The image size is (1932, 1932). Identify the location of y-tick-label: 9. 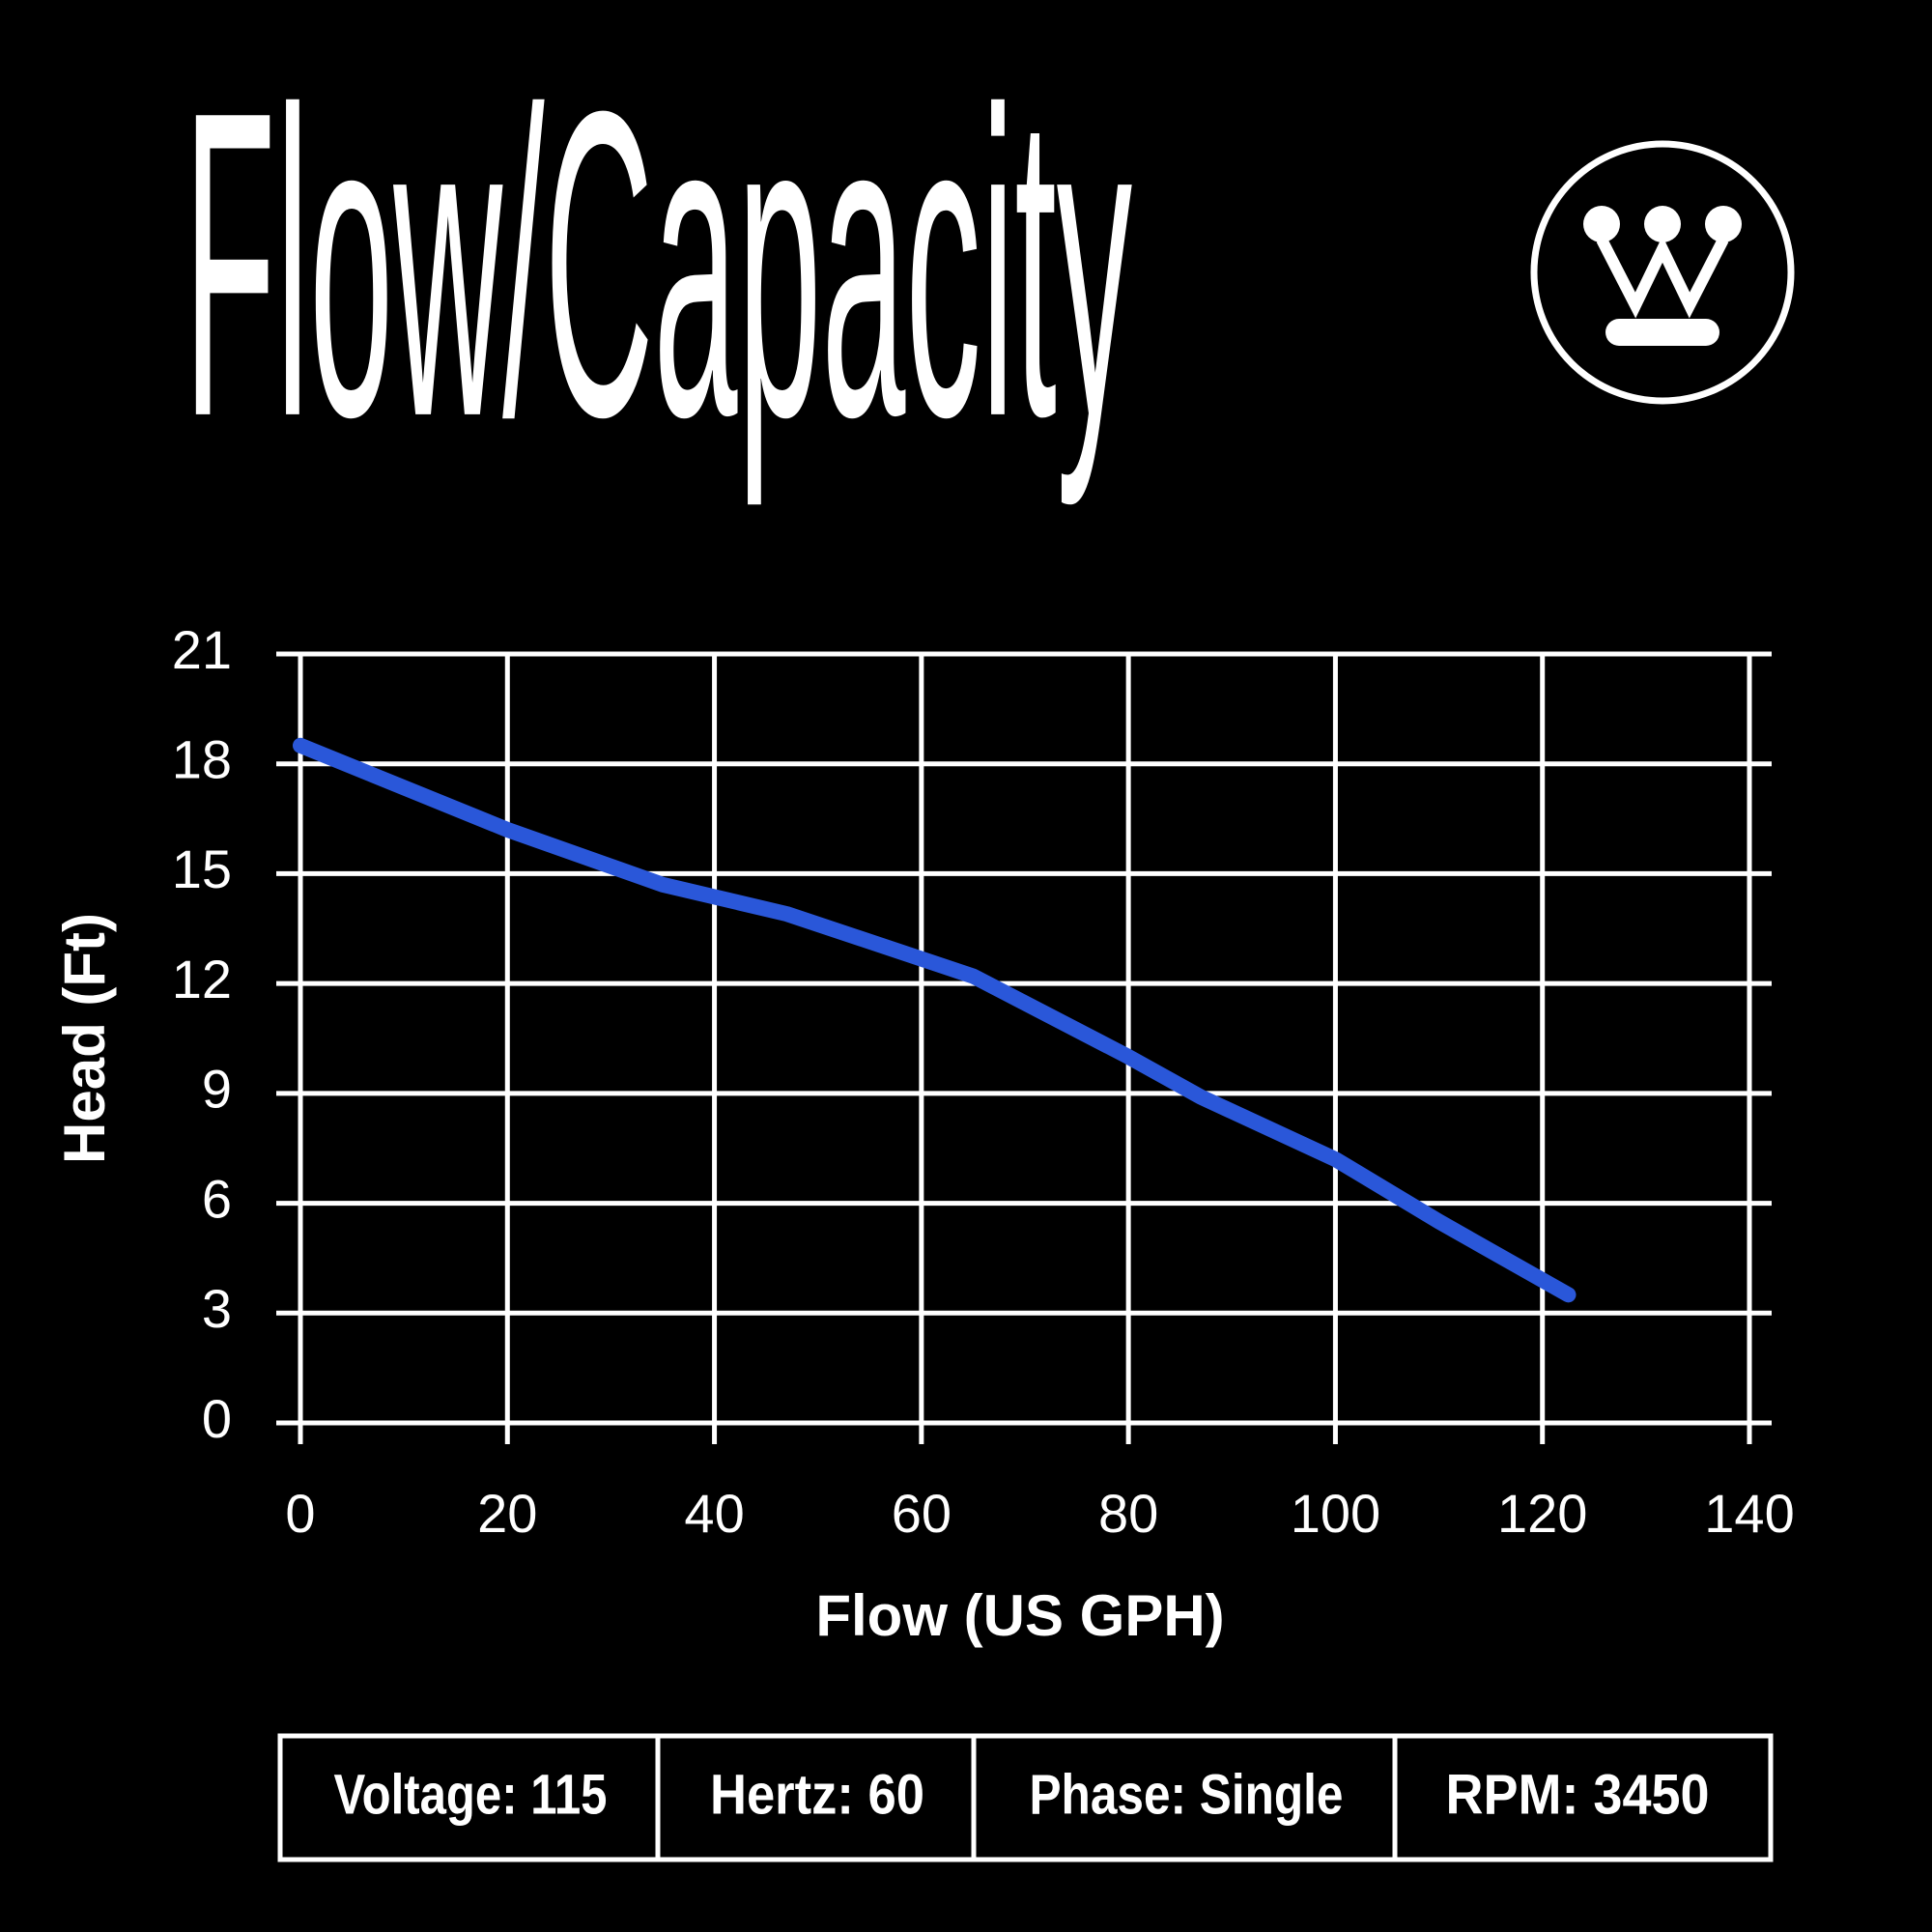
(217, 1089).